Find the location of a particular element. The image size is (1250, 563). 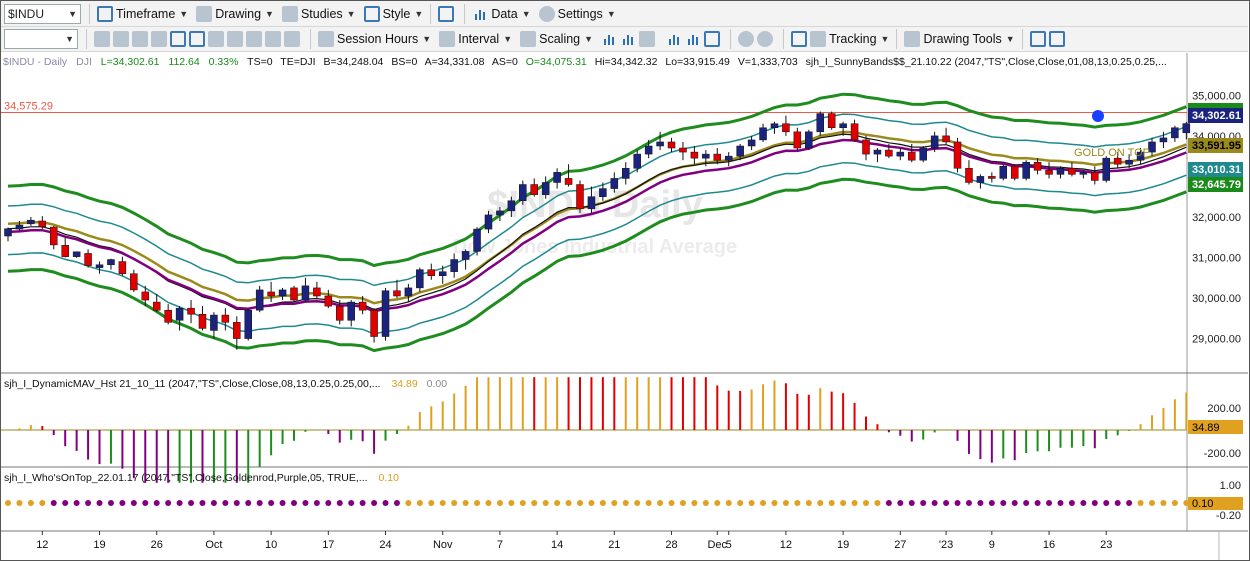

bar-chart-icon is located at coordinates (609, 39).